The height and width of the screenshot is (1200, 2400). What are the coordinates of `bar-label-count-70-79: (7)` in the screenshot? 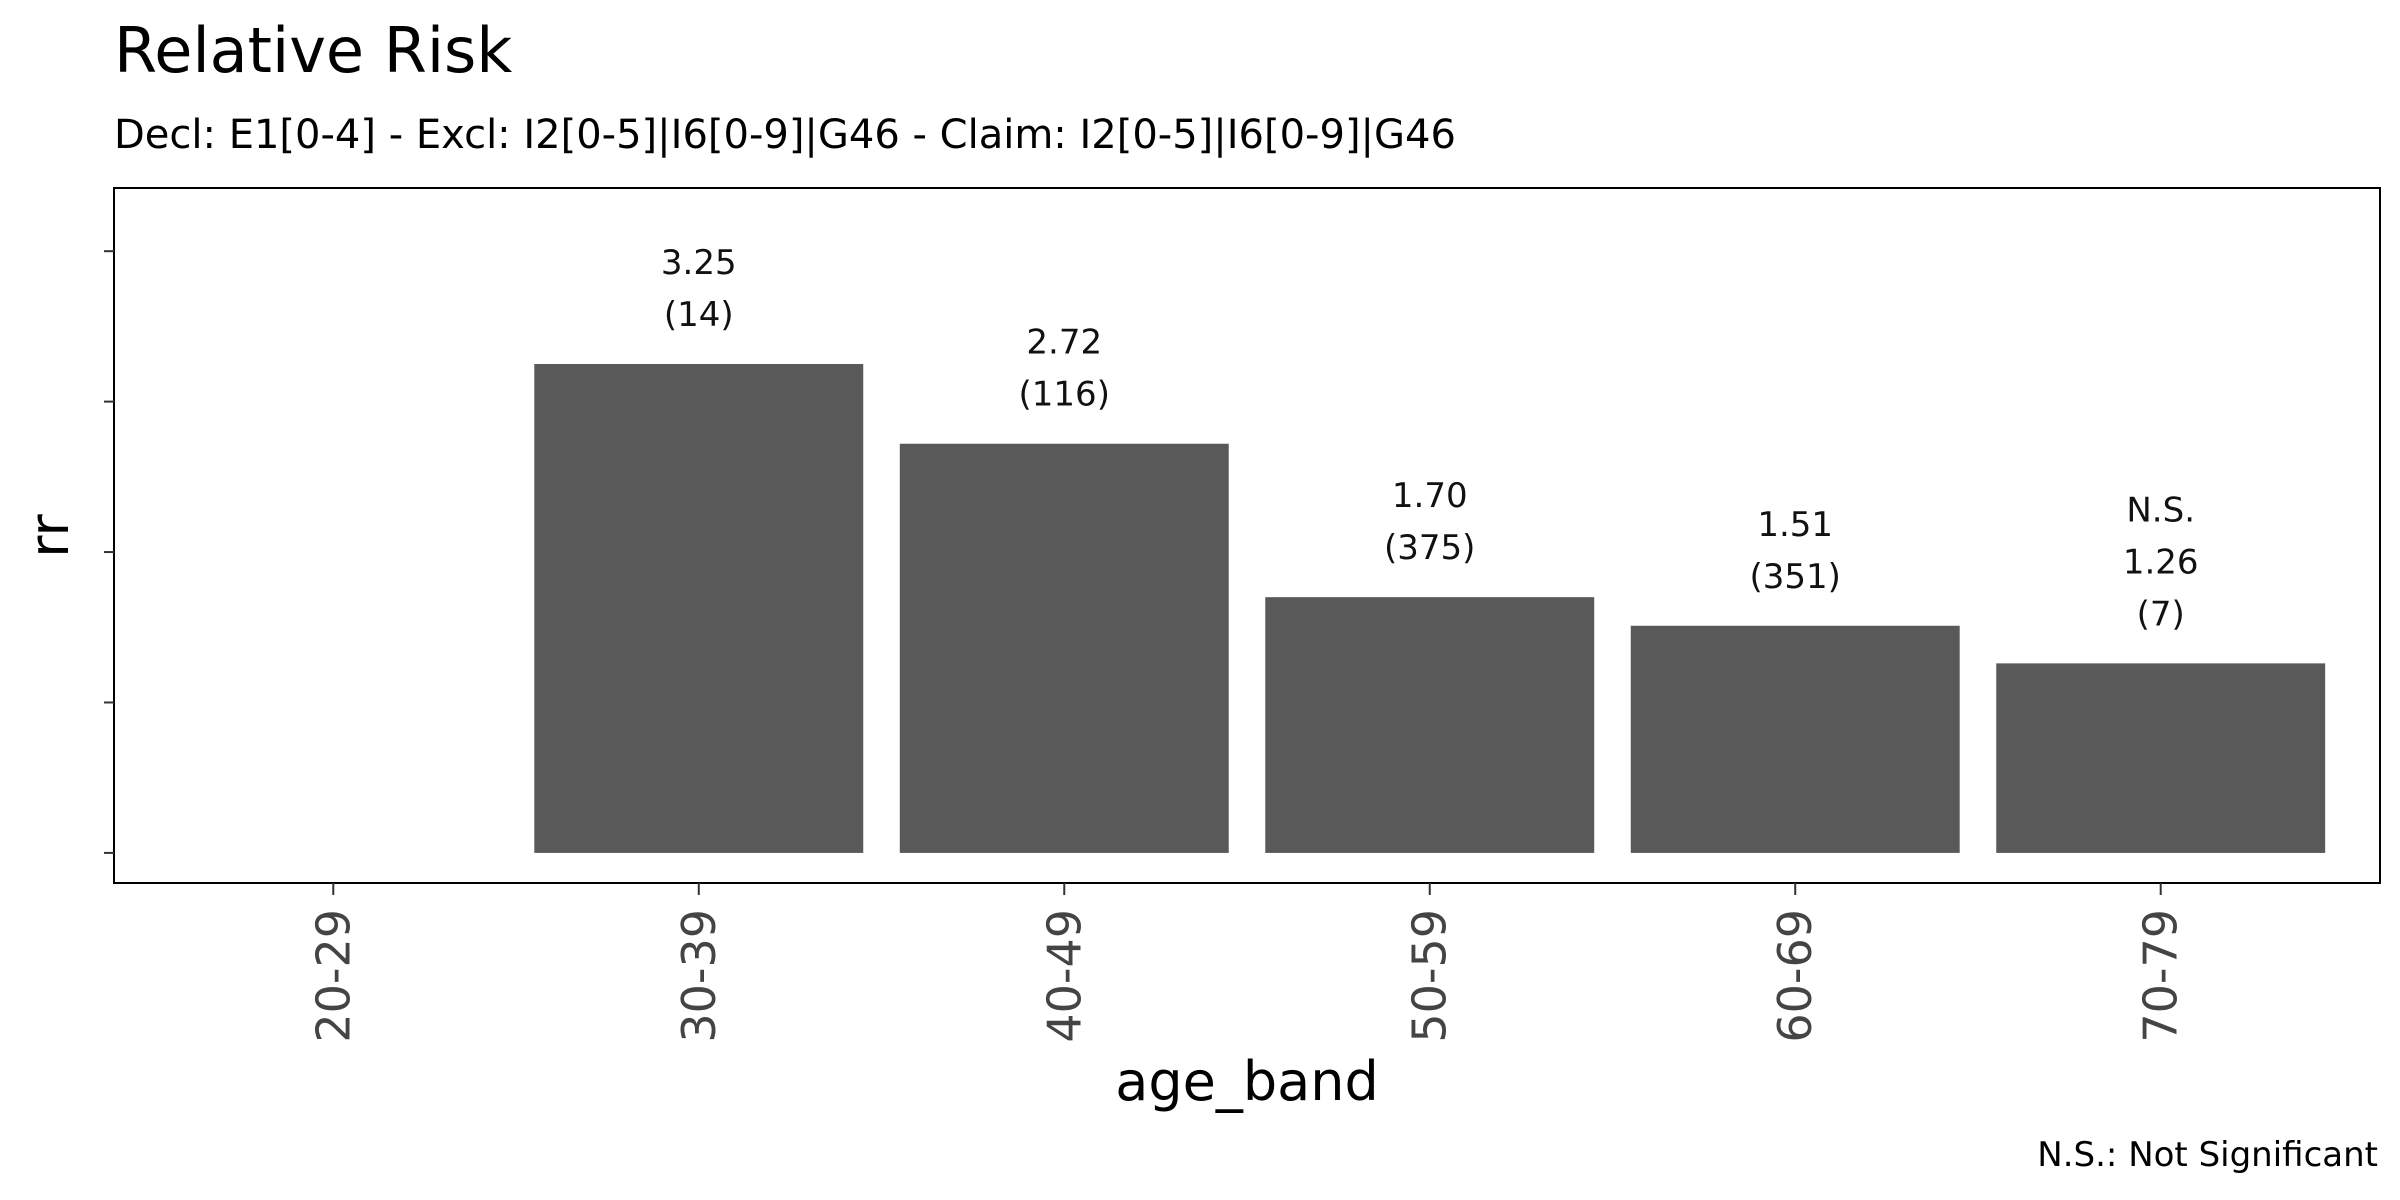 It's located at (2161, 614).